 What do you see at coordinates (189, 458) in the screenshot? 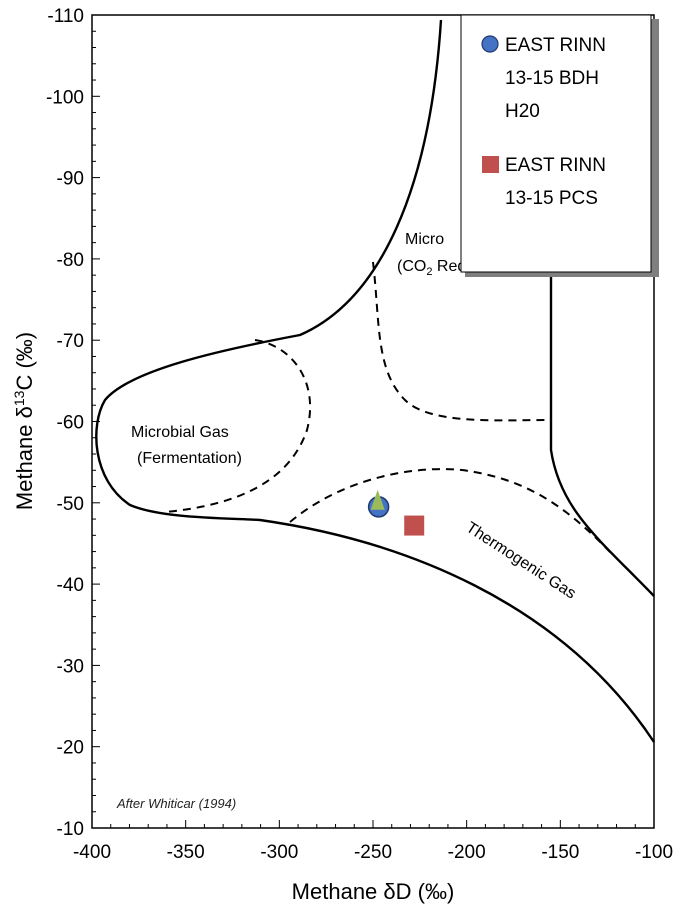
I see `label-fermentation-2: (Fermentation)` at bounding box center [189, 458].